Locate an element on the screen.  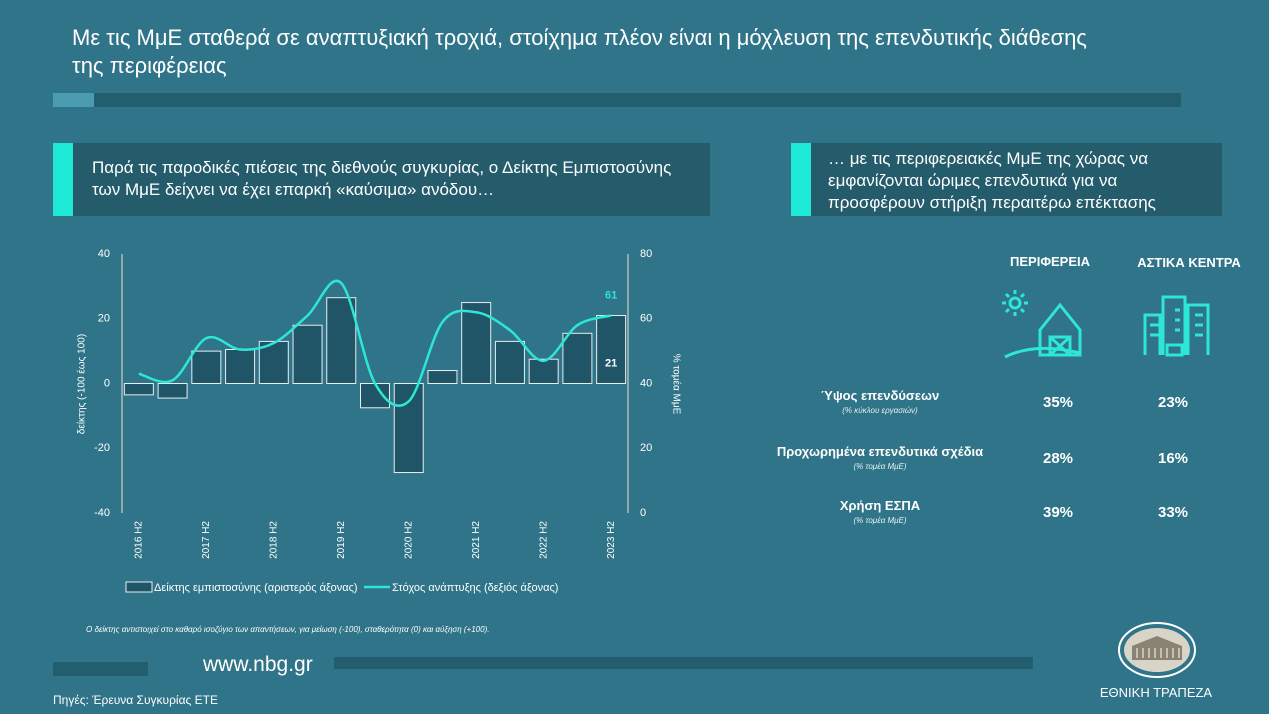
y2-tick-label: 20 is located at coordinates (646, 448).